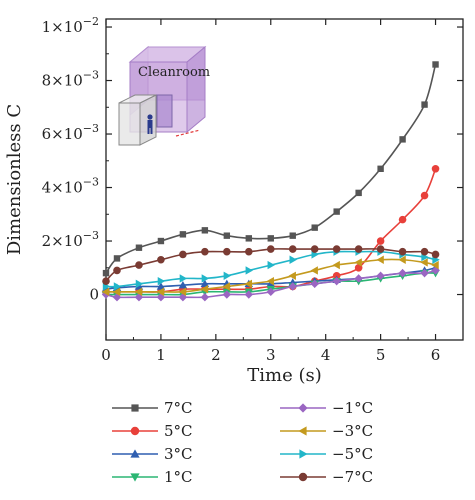 This screenshot has height=500, width=475. What do you see at coordinates (70, 186) in the screenshot?
I see `y-tick-label: 4×10⁻³` at bounding box center [70, 186].